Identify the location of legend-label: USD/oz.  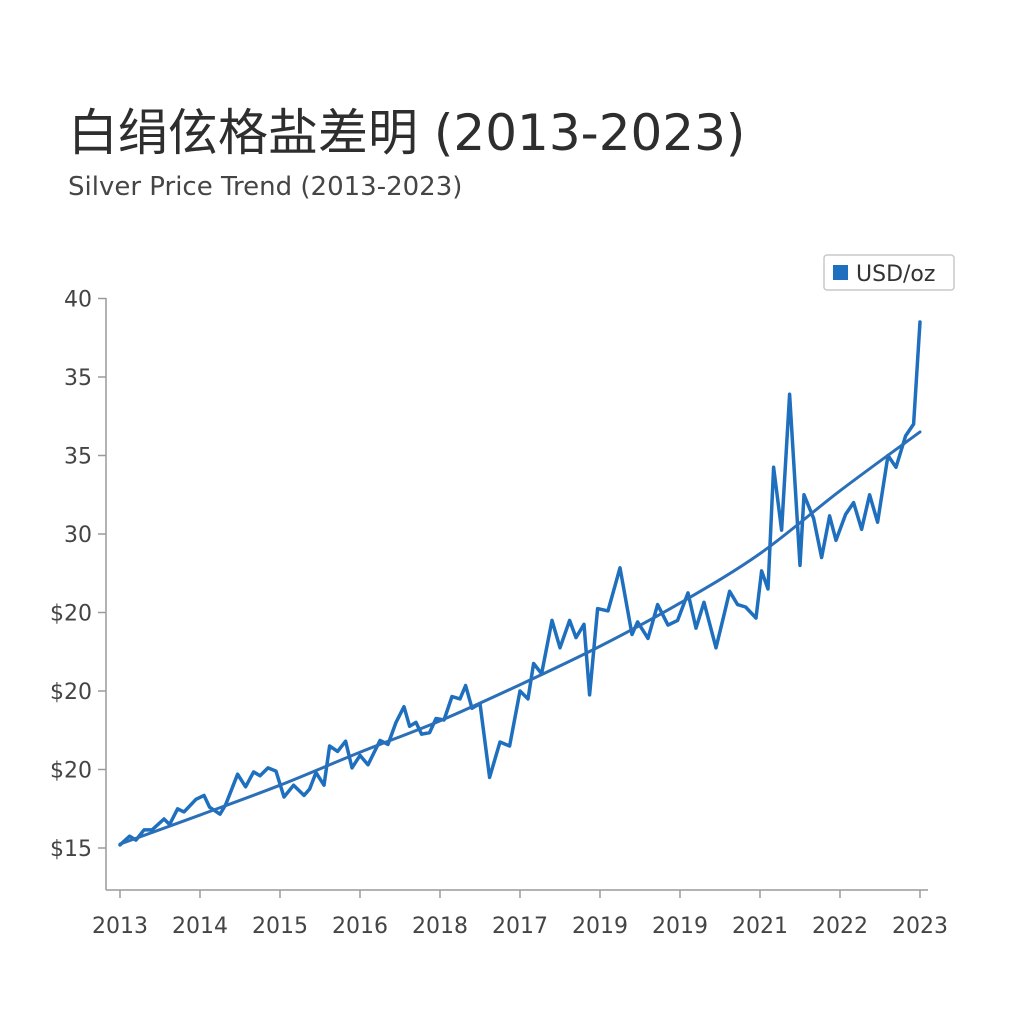
(895, 274).